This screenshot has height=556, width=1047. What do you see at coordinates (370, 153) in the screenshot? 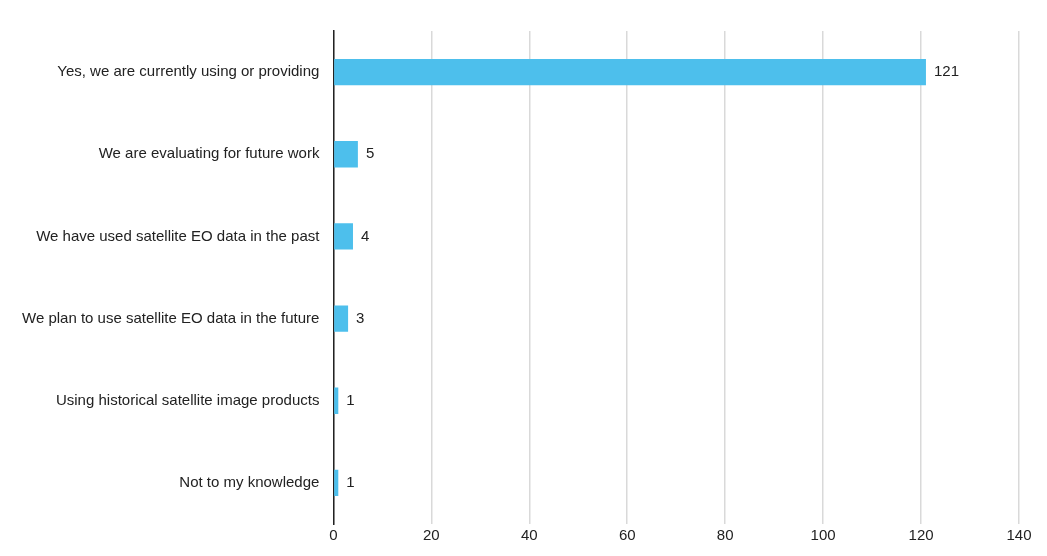
I see `data-label: 5` at bounding box center [370, 153].